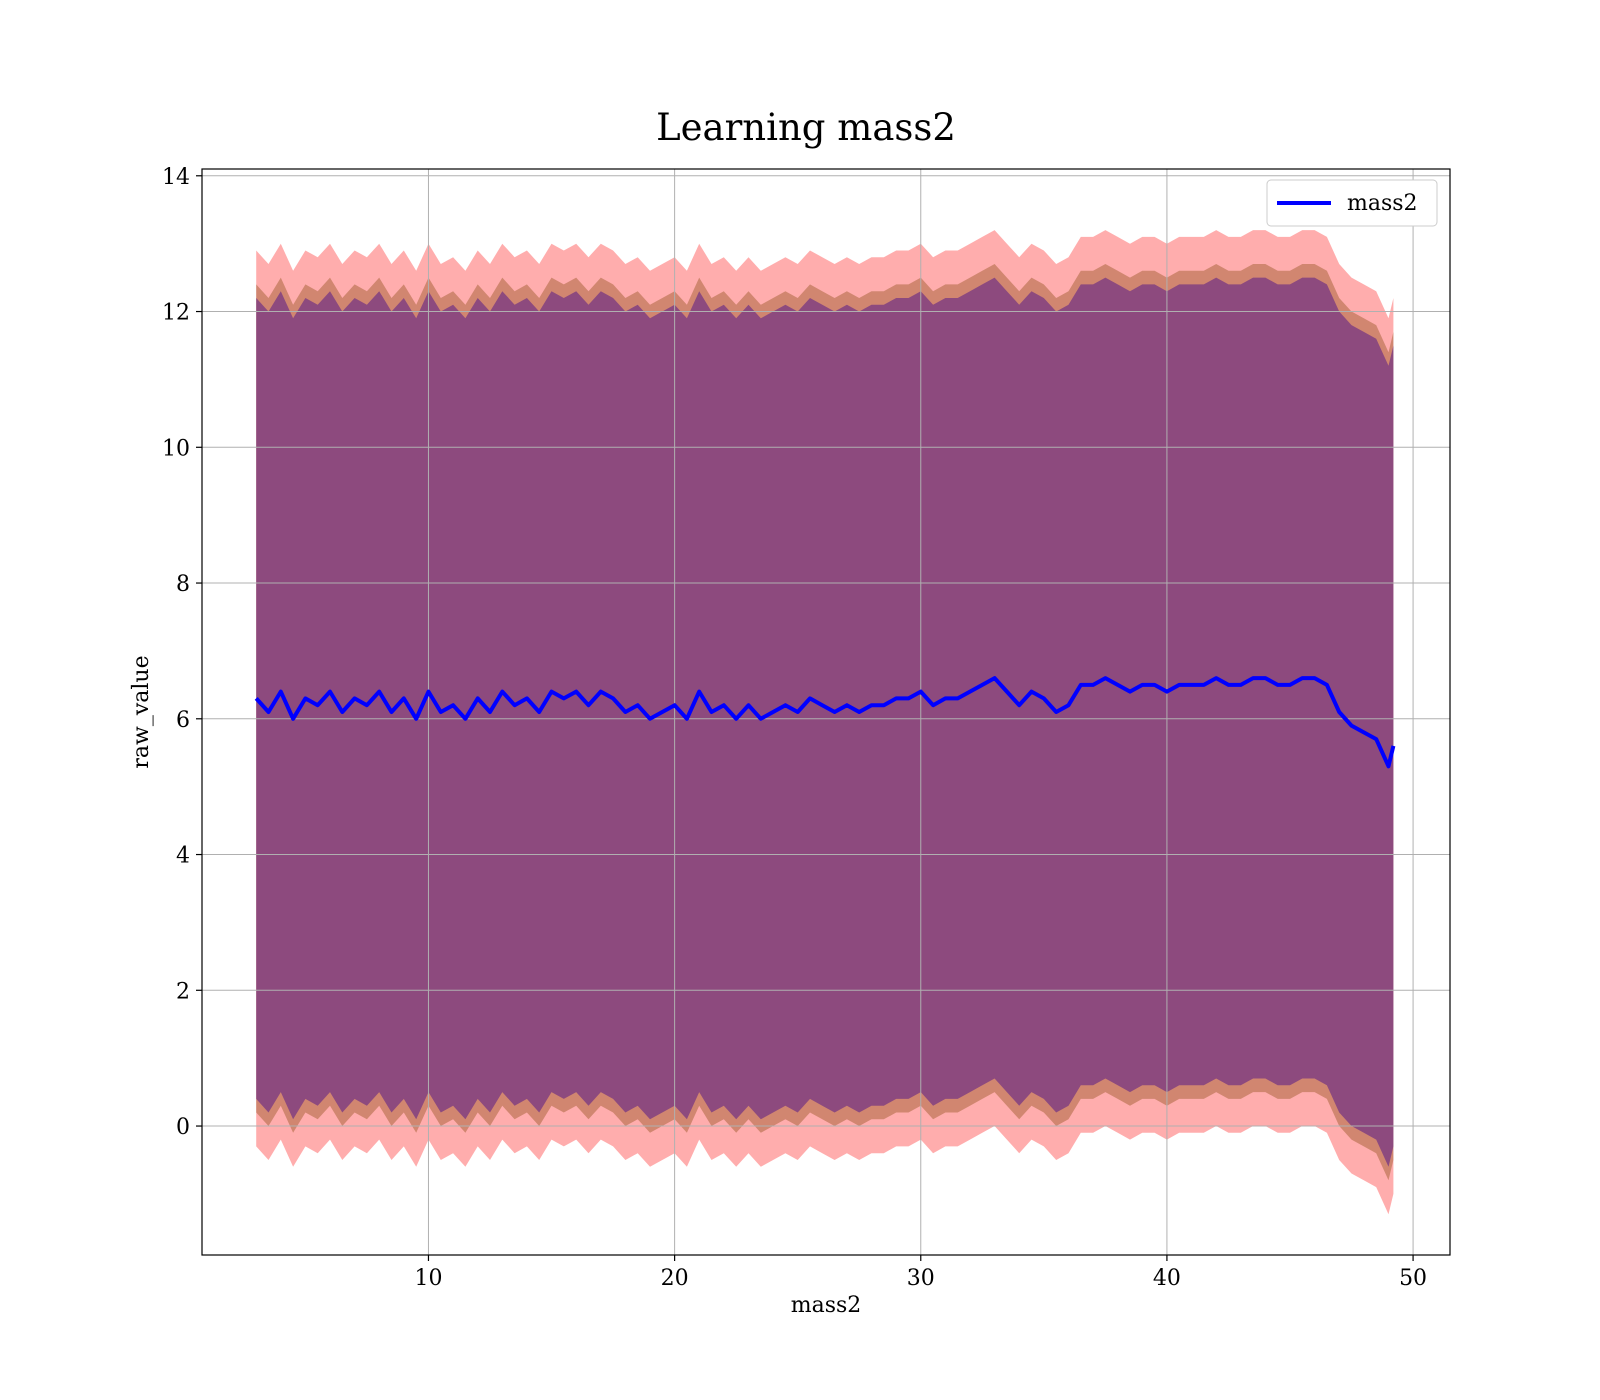 The image size is (1600, 1400). Describe the element at coordinates (183, 991) in the screenshot. I see `y-tick-label: 2` at that location.